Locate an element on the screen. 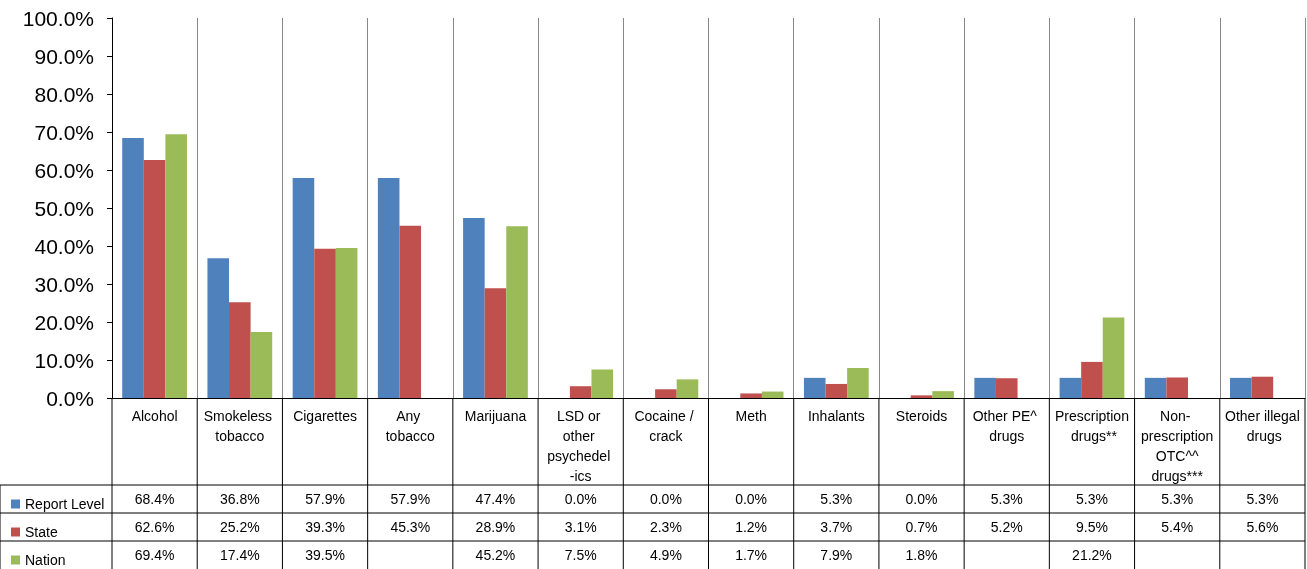 This screenshot has height=569, width=1307. data-label: 5.4% is located at coordinates (1177, 527).